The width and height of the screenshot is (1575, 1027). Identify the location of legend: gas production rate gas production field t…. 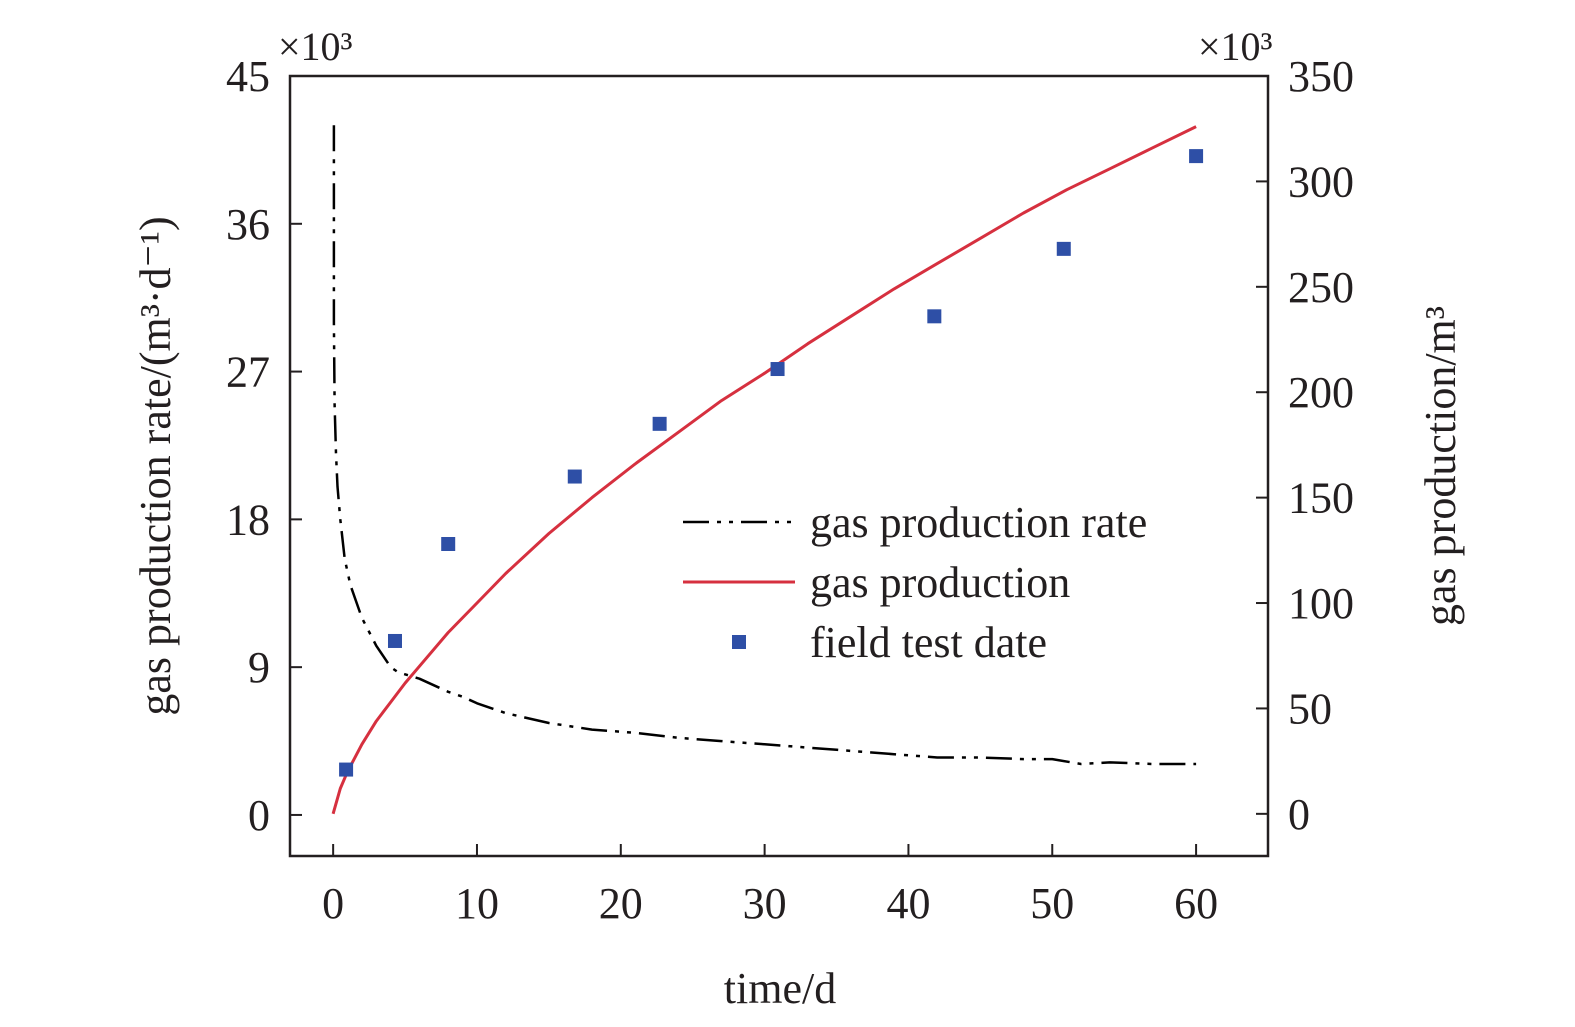
(915, 582).